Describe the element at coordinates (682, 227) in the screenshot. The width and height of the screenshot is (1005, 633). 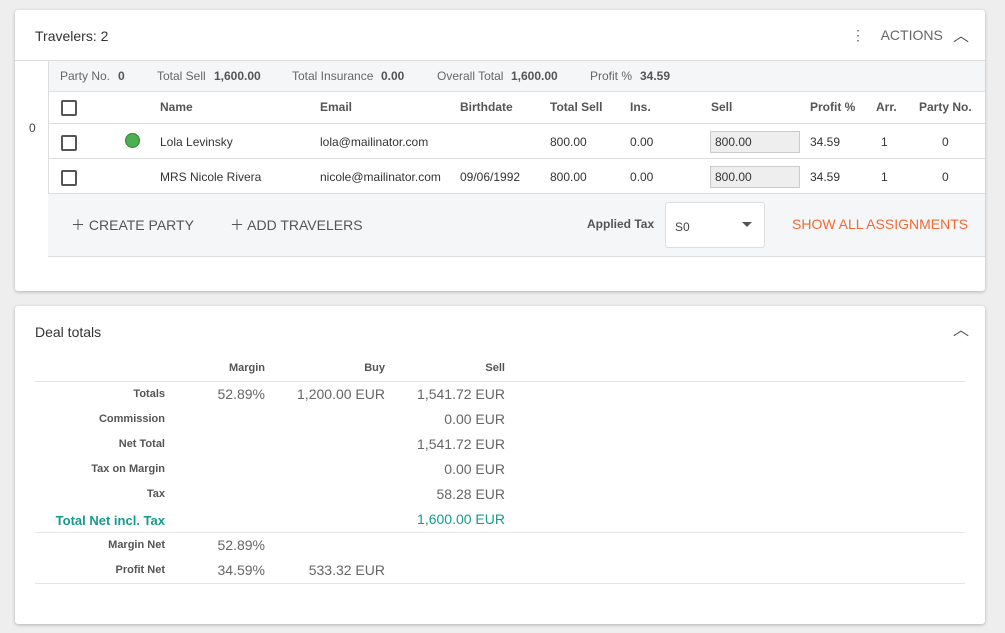
I see `select-value: S0` at that location.